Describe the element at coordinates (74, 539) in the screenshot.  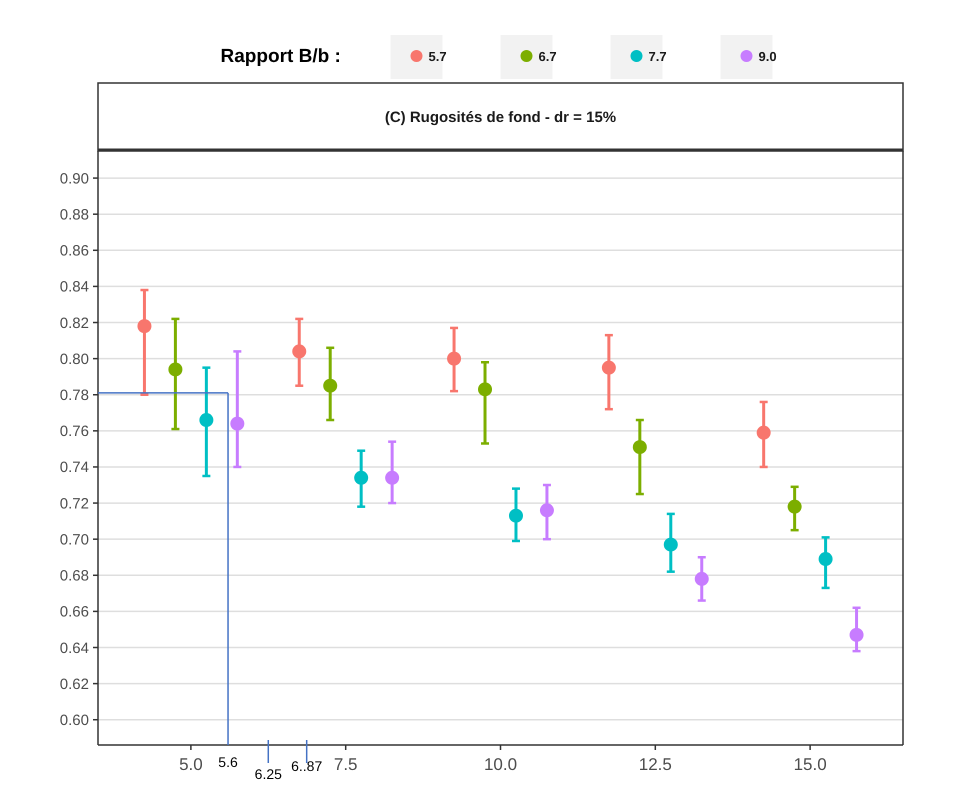
I see `y-tick-label: 0.70` at that location.